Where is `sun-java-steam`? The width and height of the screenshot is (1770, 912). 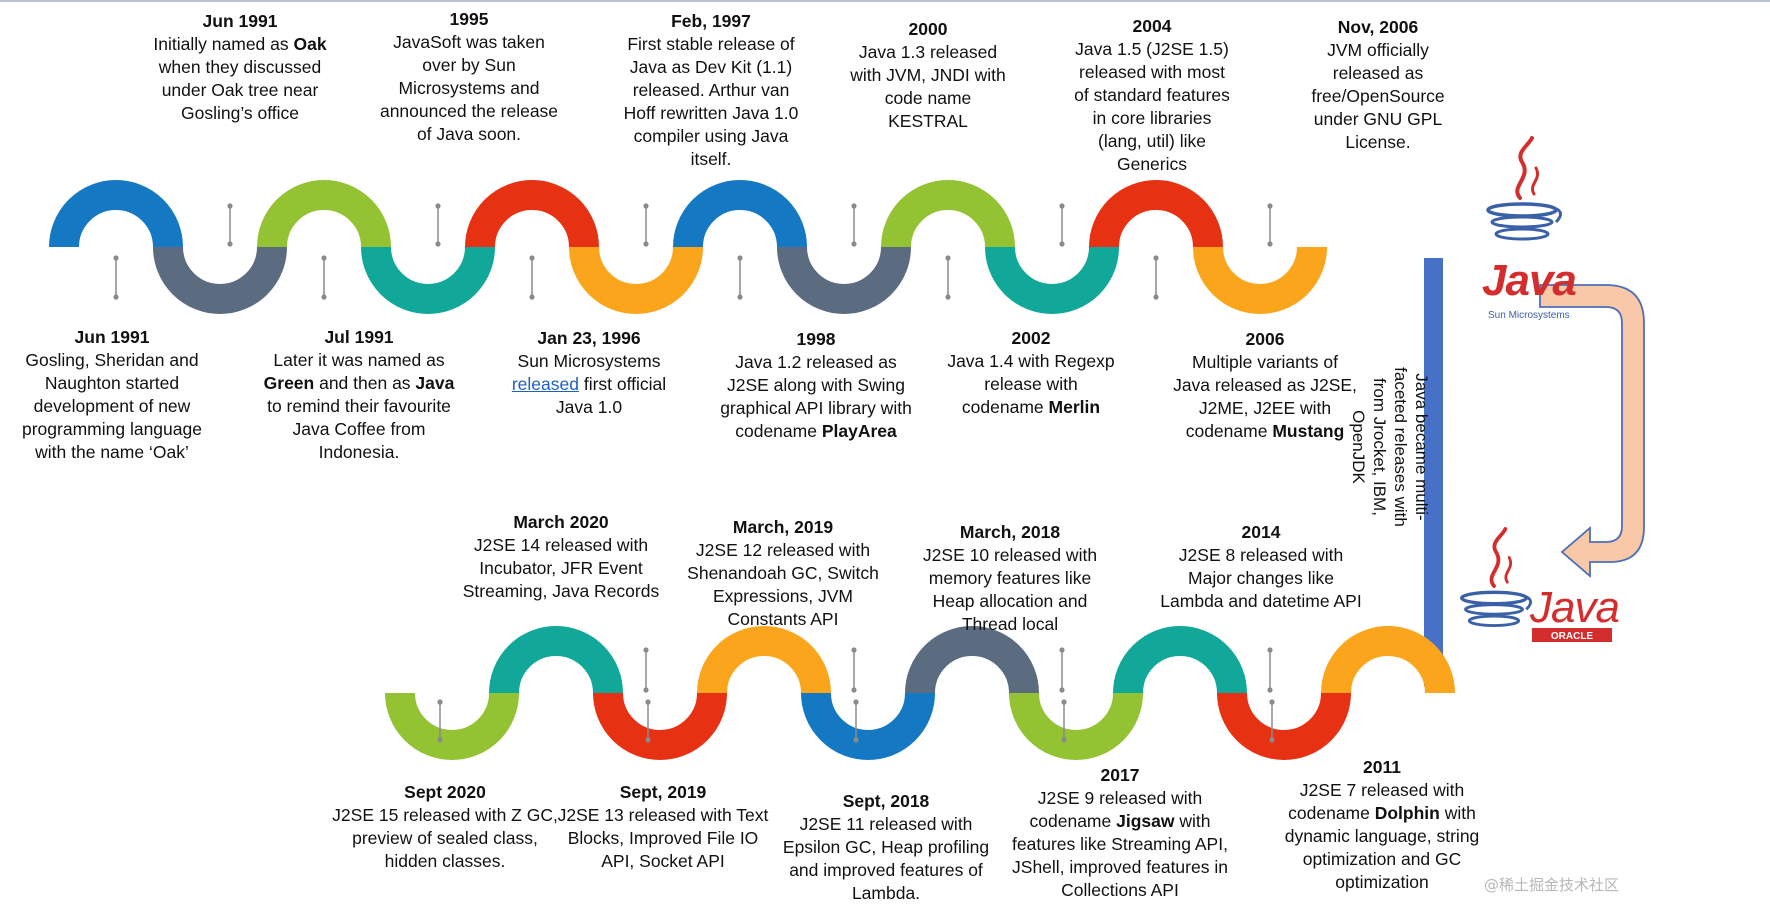
sun-java-steam is located at coordinates (1524, 168).